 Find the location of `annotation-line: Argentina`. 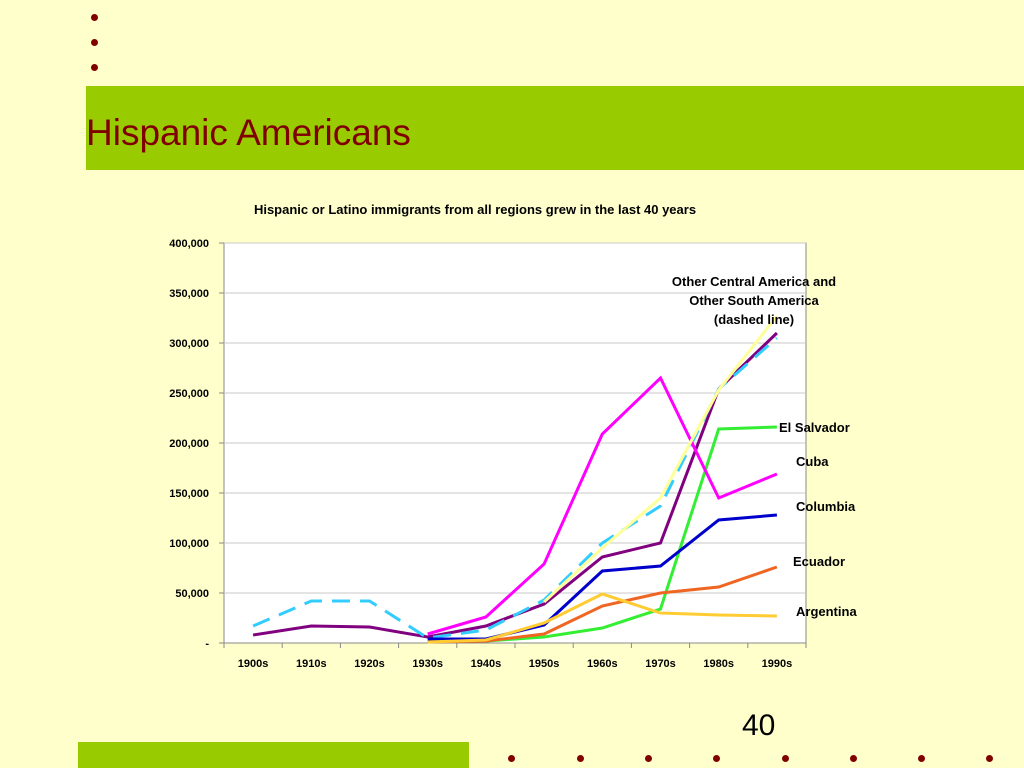

annotation-line: Argentina is located at coordinates (826, 611).